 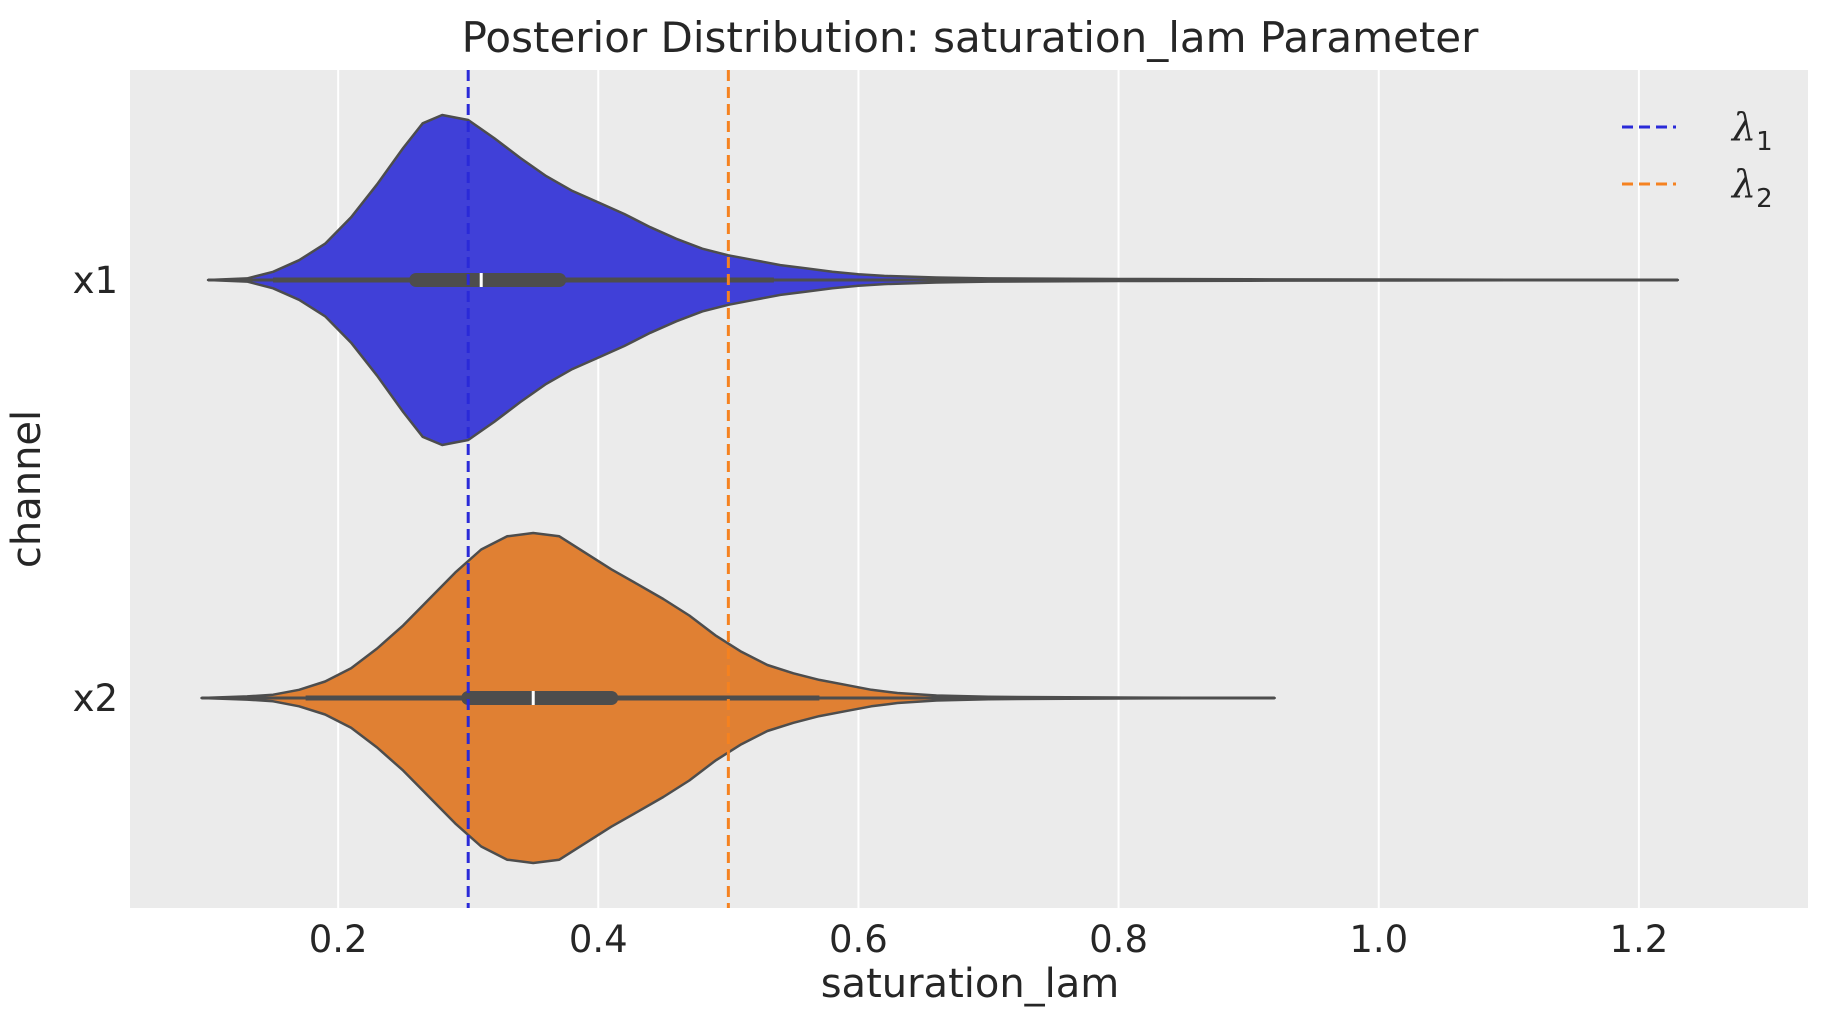 I want to click on reference-lines, so click(x=598, y=489).